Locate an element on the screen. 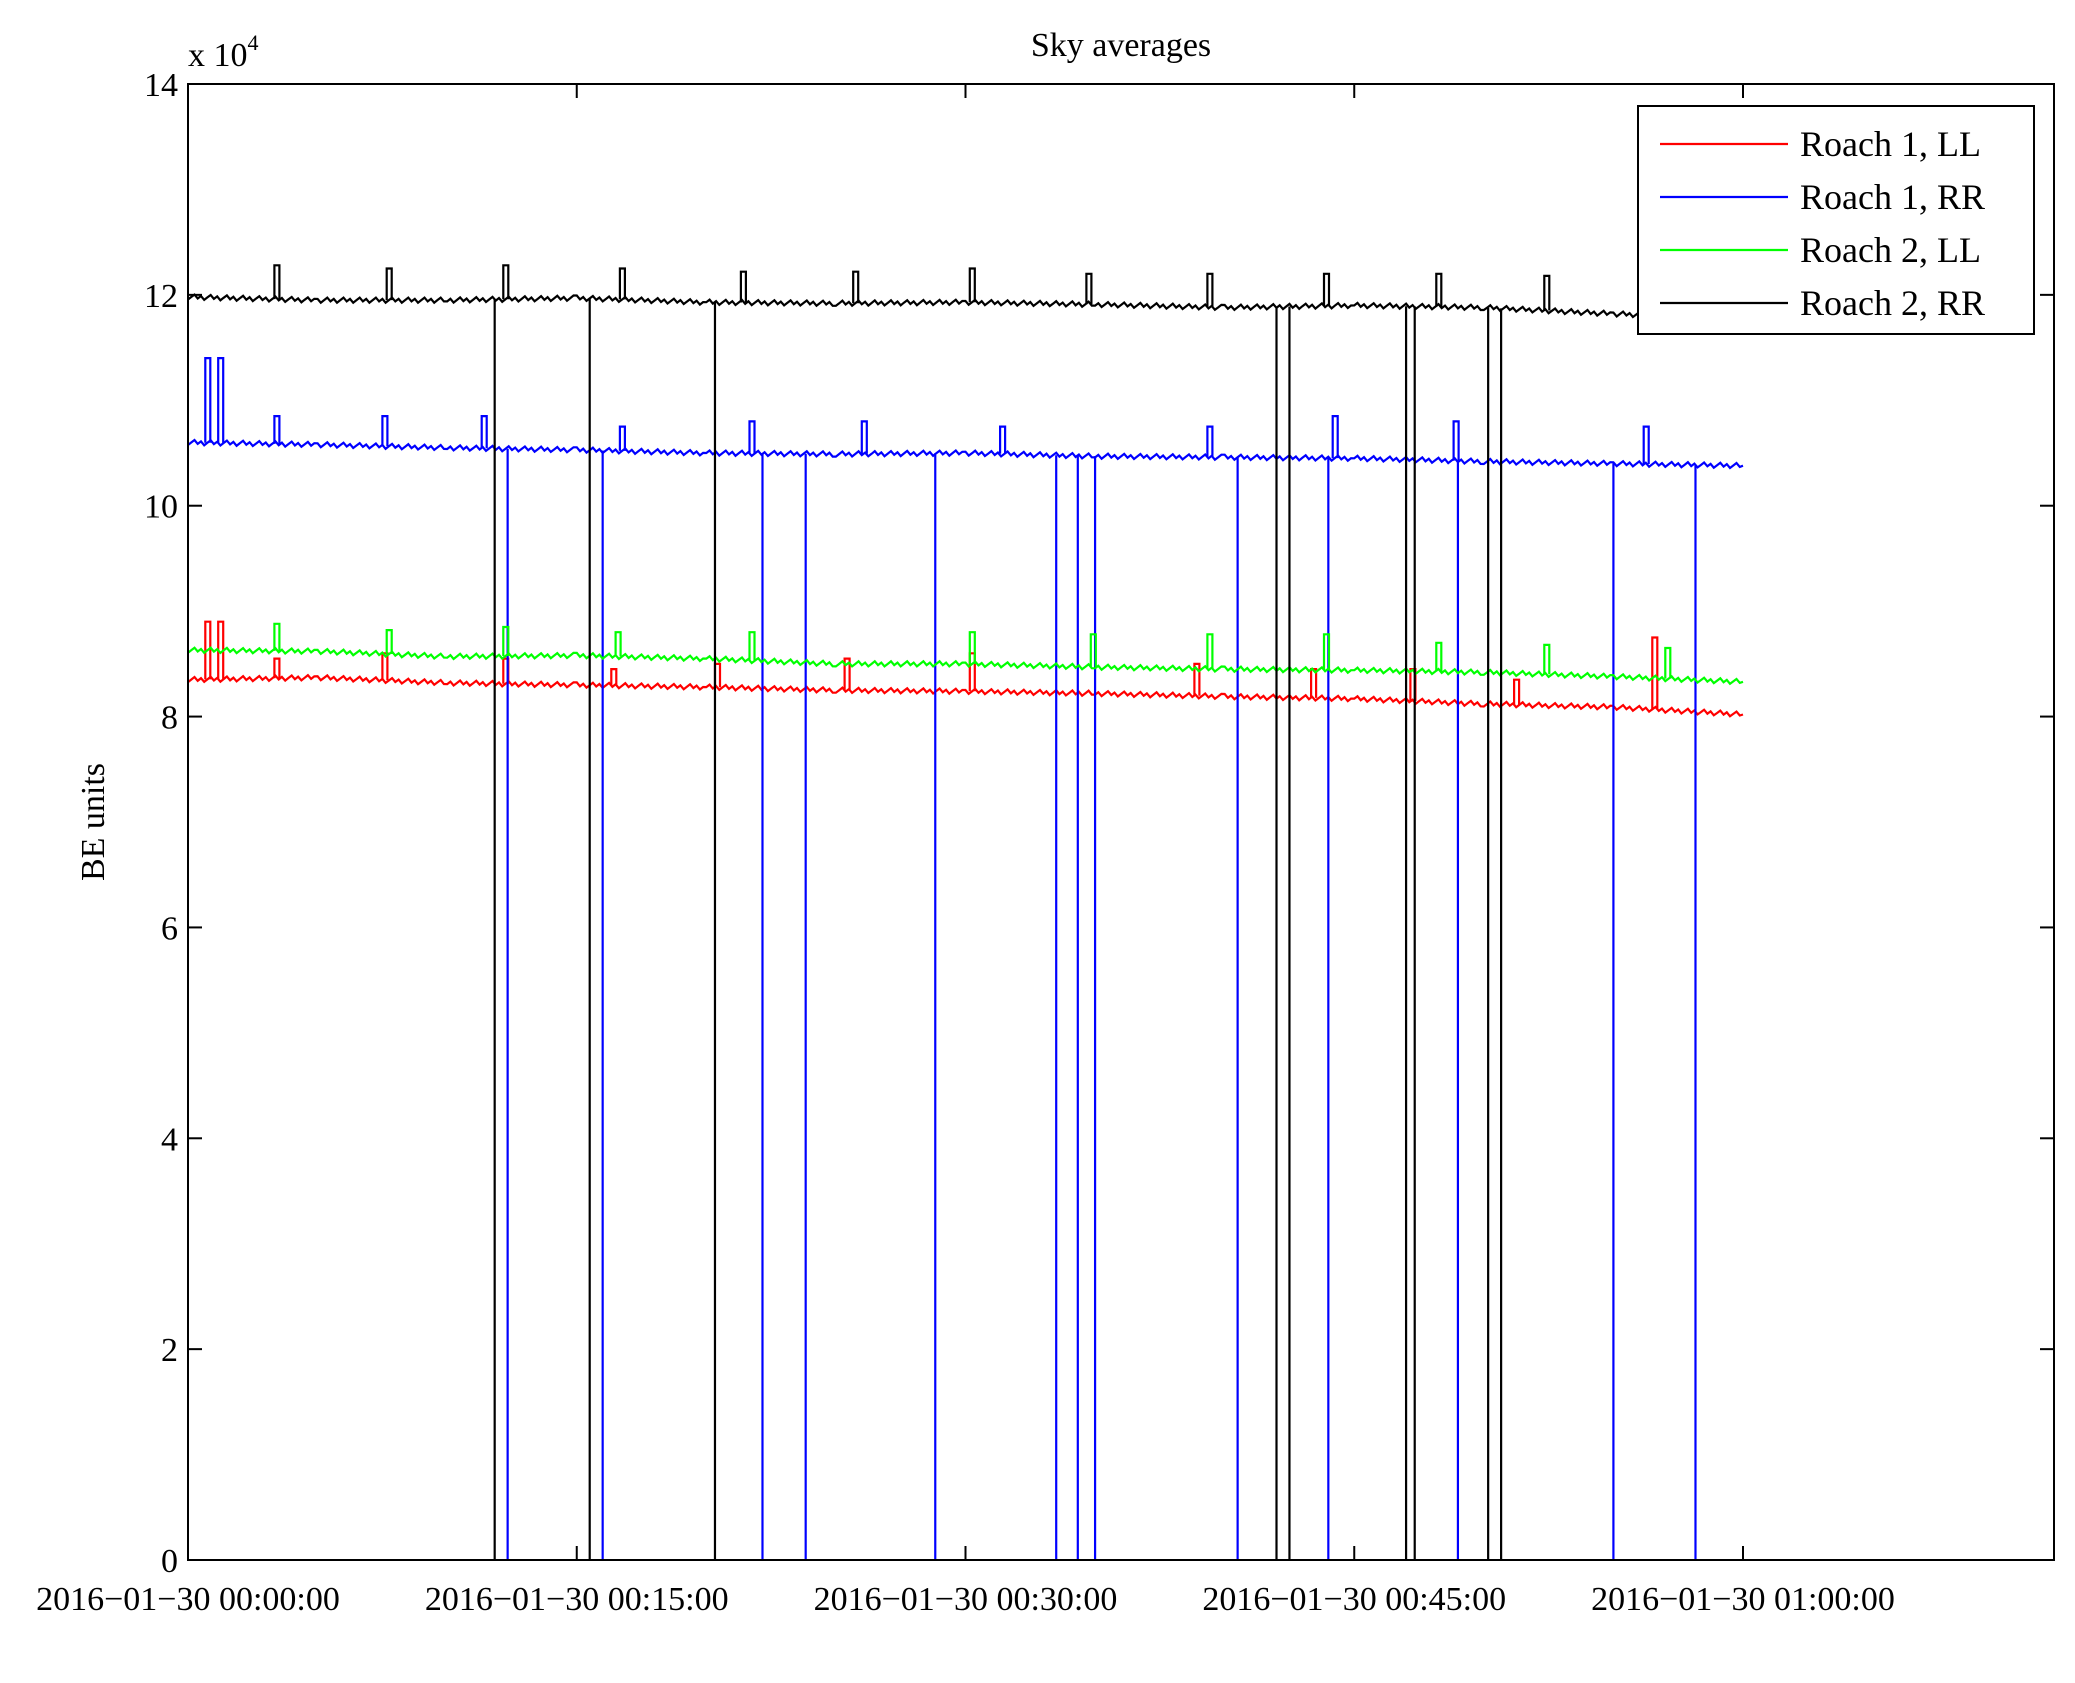  y-tick-label: 2 is located at coordinates (169, 1350).